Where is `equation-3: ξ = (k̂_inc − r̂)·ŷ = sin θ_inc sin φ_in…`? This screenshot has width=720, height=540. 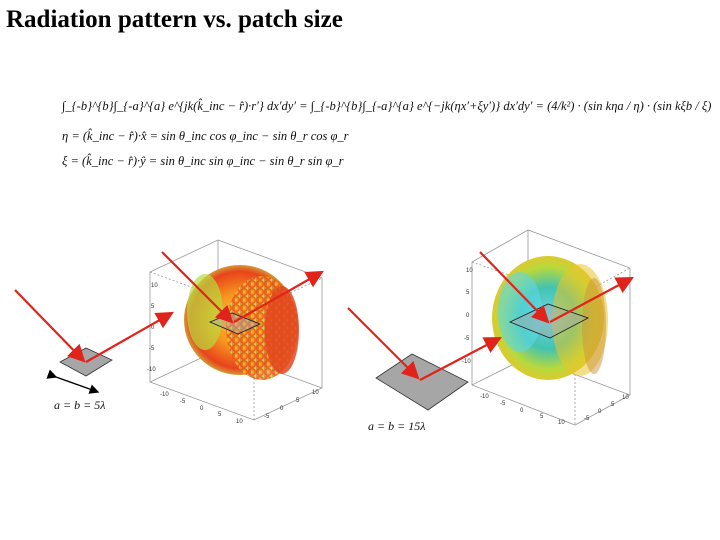 equation-3: ξ = (k̂_inc − r̂)·ŷ = sin θ_inc sin φ_in… is located at coordinates (203, 161).